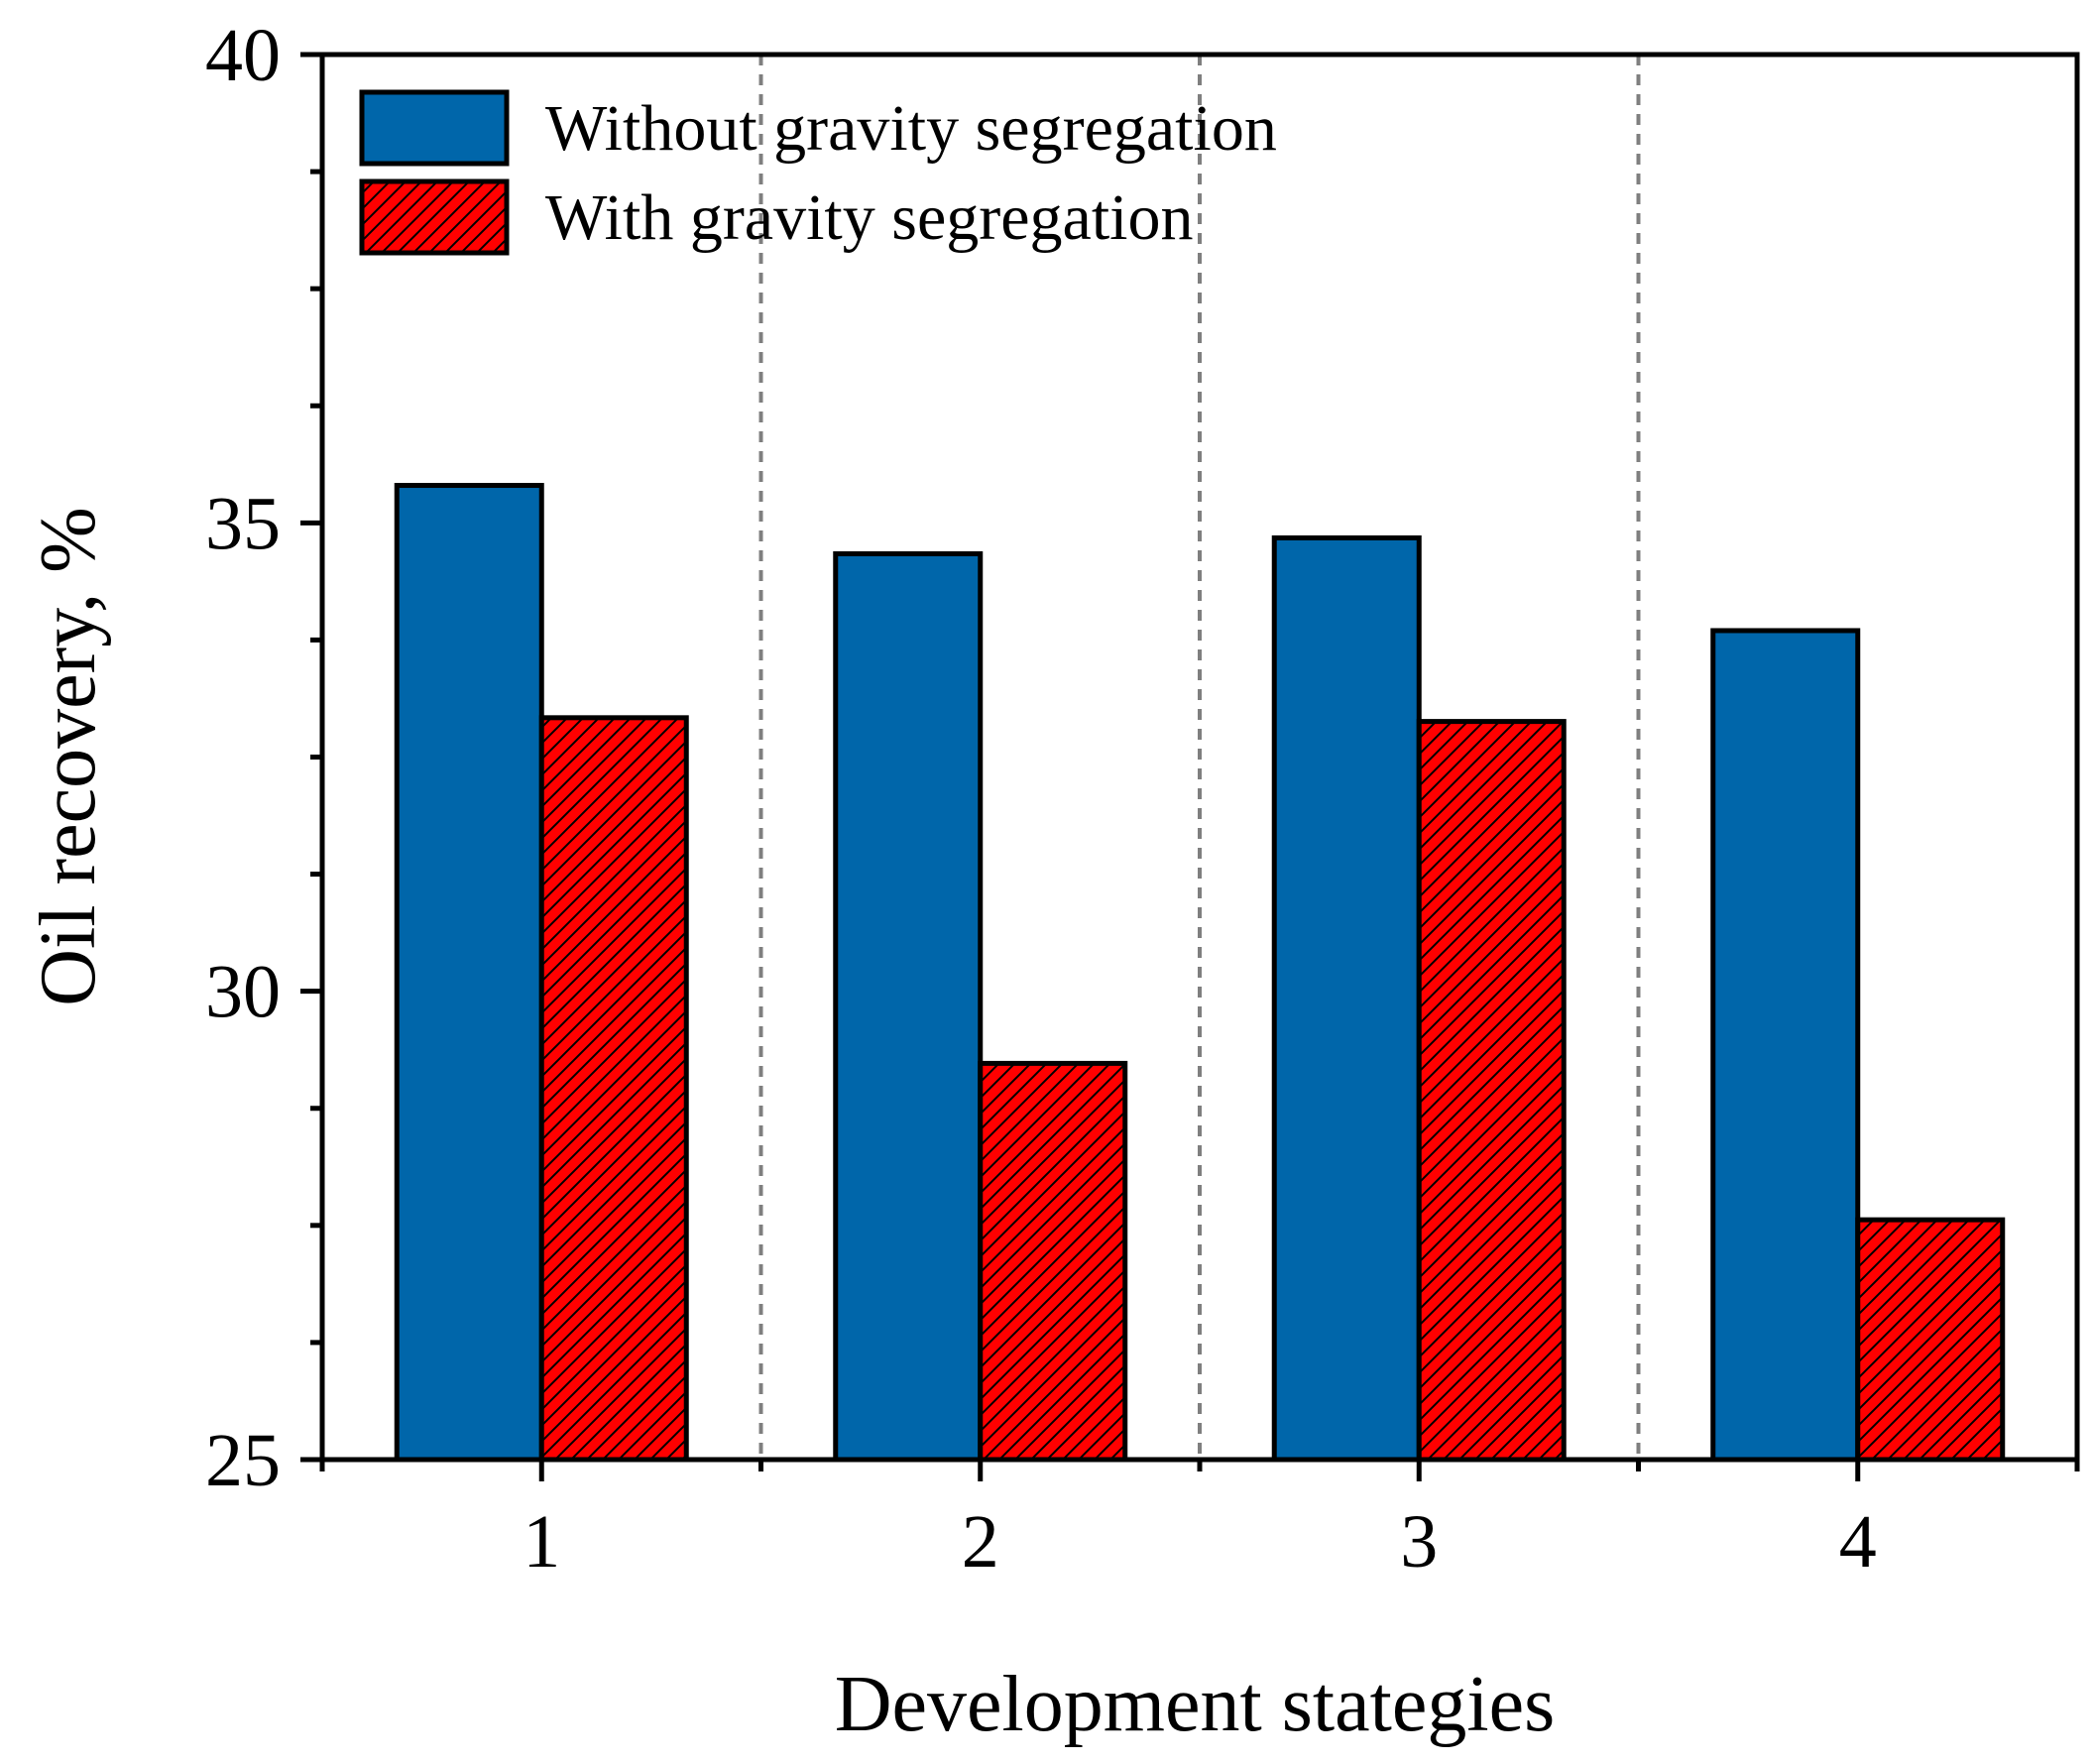  What do you see at coordinates (243, 993) in the screenshot?
I see `y-tick-label-30: 30` at bounding box center [243, 993].